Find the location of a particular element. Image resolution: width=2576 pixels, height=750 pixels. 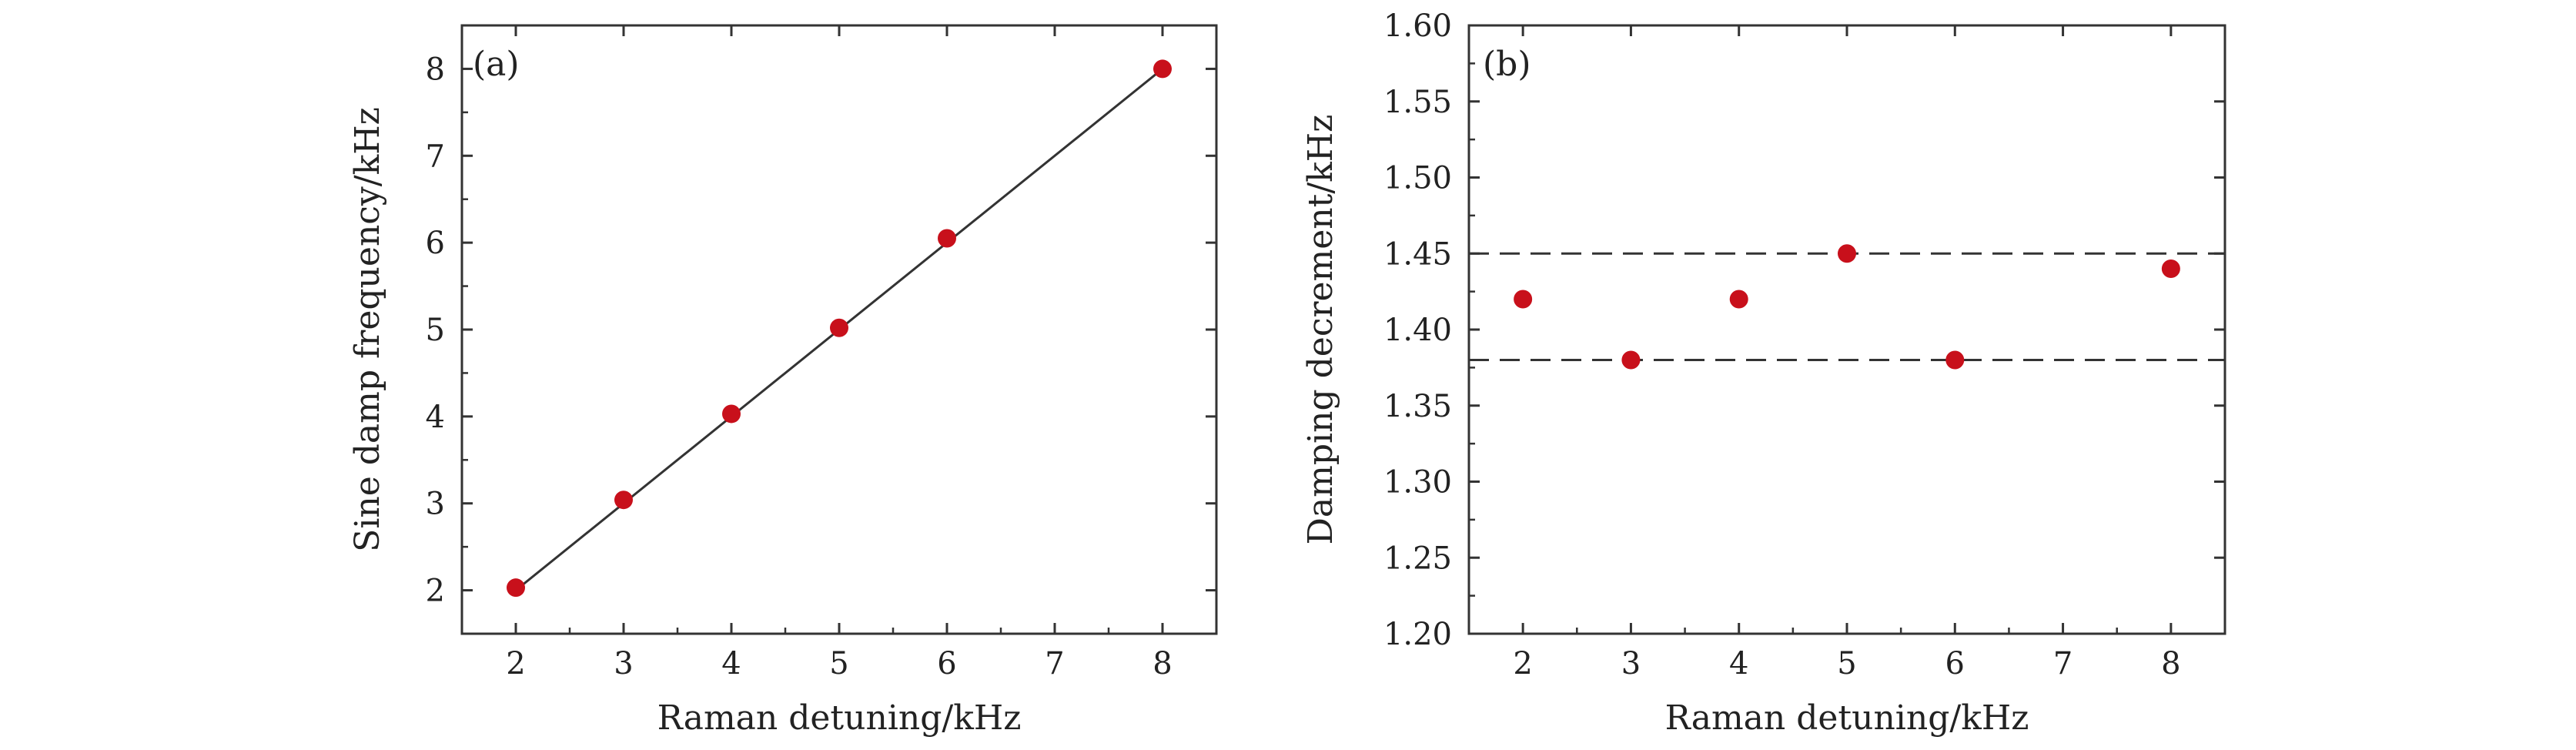

panel-a-y-axis-title: Sine damp frequency/kHz is located at coordinates (368, 329).